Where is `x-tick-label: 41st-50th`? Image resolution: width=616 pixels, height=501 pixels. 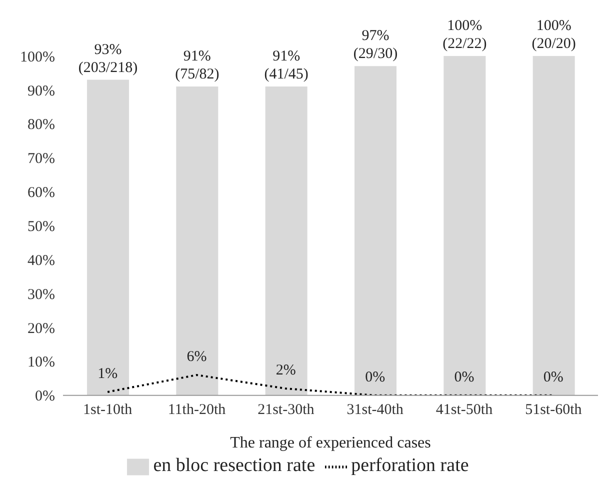
x-tick-label: 41st-50th is located at coordinates (465, 410).